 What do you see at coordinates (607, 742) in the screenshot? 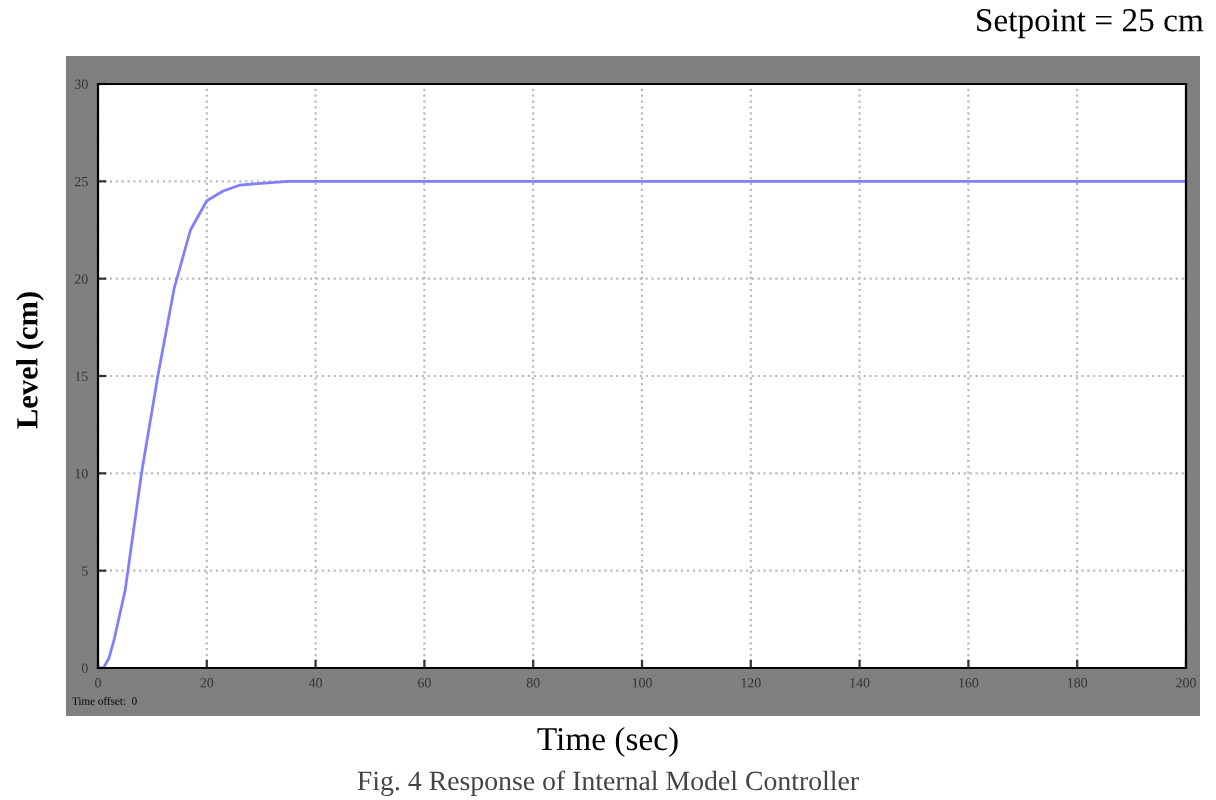
I see `x-axis-title: Time (sec)` at bounding box center [607, 742].